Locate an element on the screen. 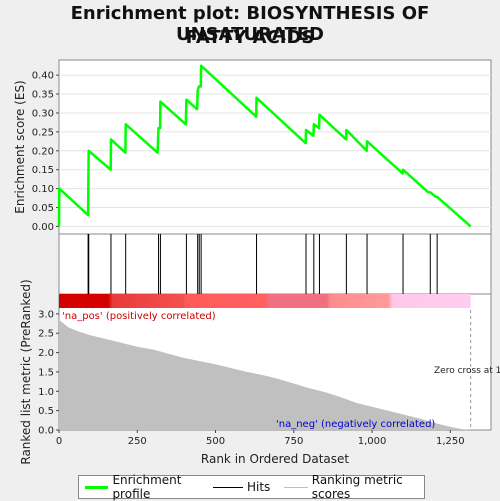 The width and height of the screenshot is (500, 501). es-ytick-label: 0.25 is located at coordinates (43, 132).